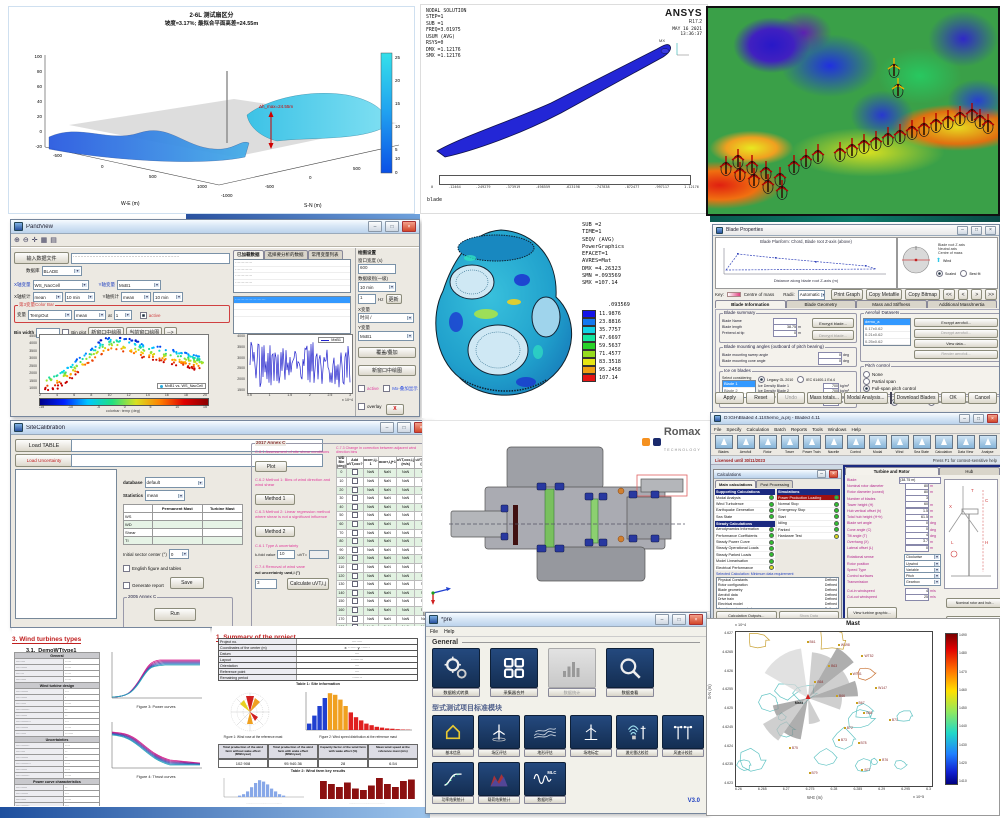 The height and width of the screenshot is (818, 1000). I want to click on list-item: 0.17x0.62, so click(887, 329).